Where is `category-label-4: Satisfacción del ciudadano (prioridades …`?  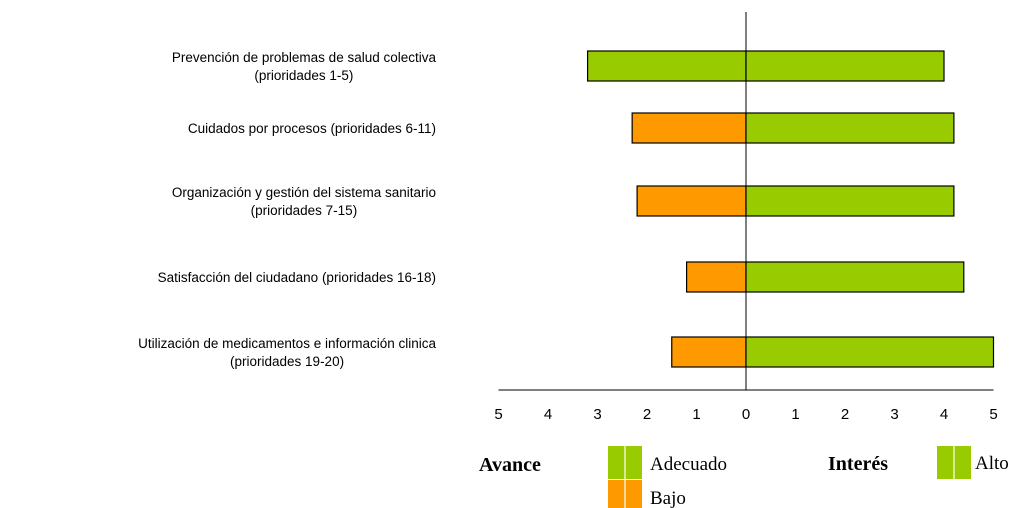
category-label-4: Satisfacción del ciudadano (prioridades … is located at coordinates (297, 277).